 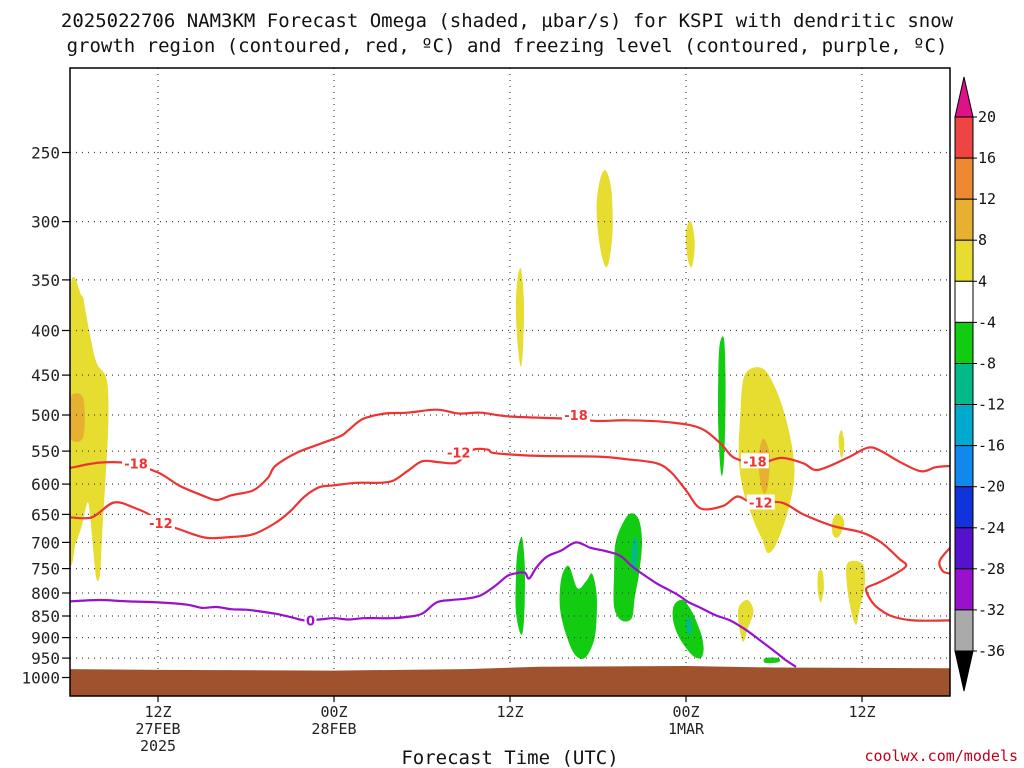 What do you see at coordinates (991, 610) in the screenshot?
I see `colorbar-label: -32` at bounding box center [991, 610].